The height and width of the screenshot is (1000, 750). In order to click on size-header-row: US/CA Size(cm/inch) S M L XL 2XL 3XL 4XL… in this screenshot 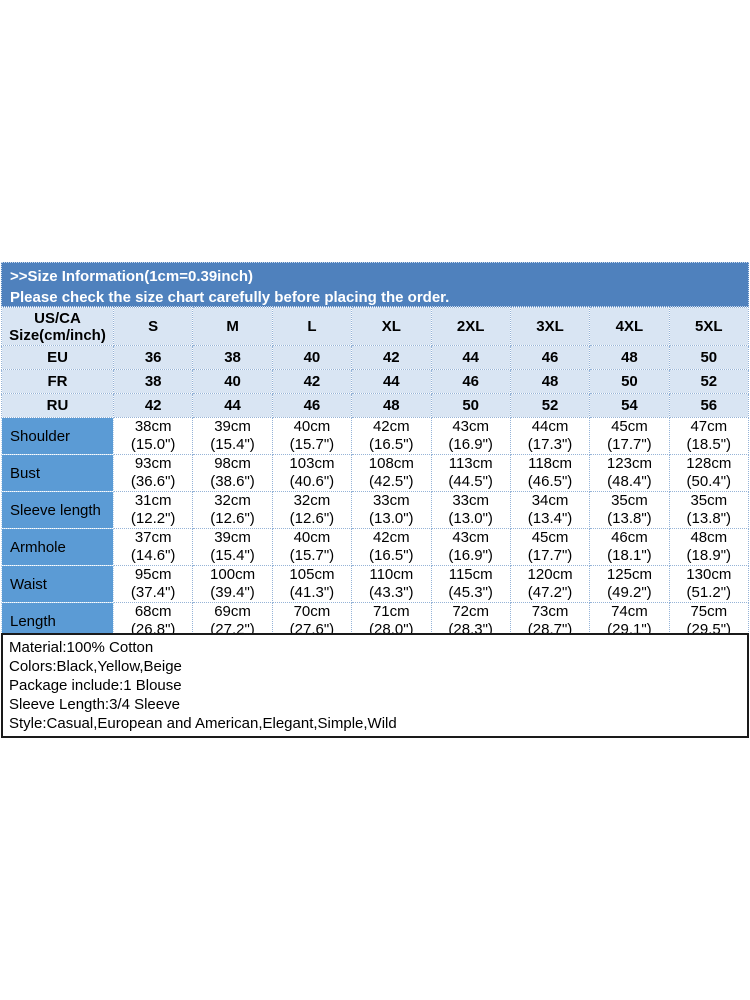, I will do `click(375, 326)`.